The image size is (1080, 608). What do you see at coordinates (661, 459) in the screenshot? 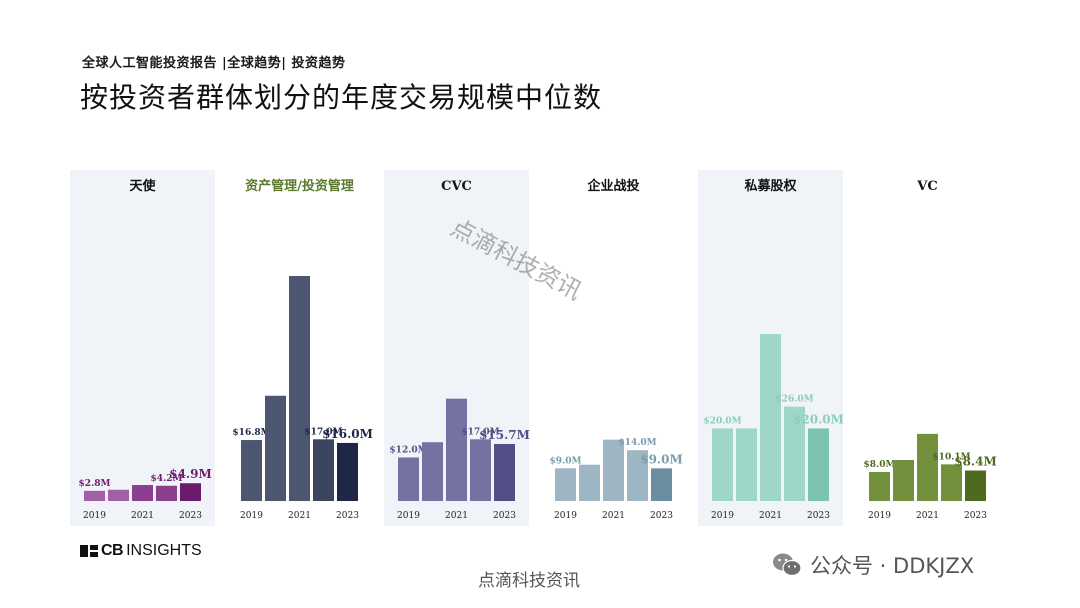
I see `data-label-3-4: $9.0M` at bounding box center [661, 459].